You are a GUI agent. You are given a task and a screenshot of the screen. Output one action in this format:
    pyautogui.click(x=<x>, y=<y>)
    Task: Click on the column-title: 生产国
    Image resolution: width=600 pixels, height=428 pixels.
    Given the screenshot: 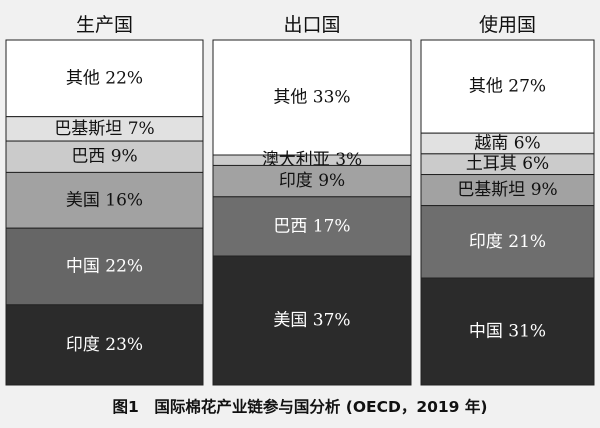 What is the action you would take?
    pyautogui.click(x=104, y=25)
    